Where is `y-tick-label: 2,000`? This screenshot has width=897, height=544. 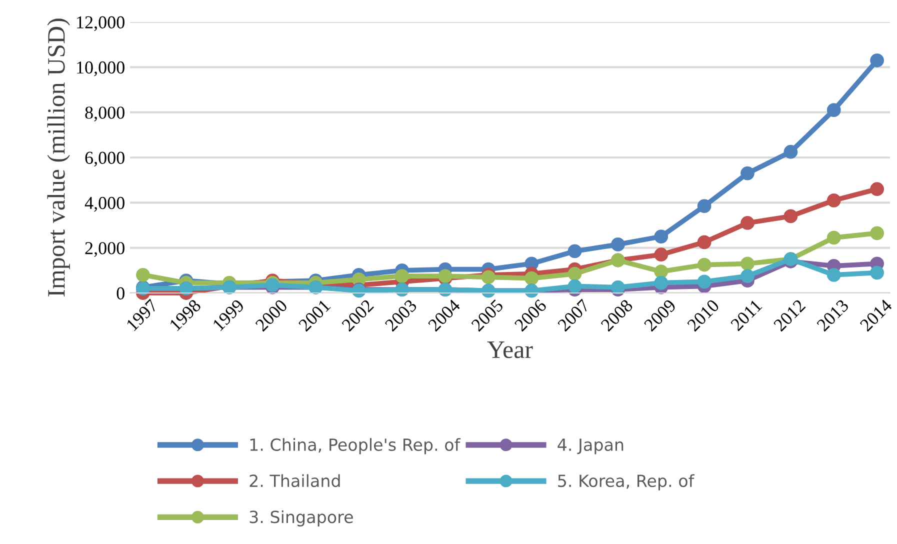
y-tick-label: 2,000 is located at coordinates (104, 249).